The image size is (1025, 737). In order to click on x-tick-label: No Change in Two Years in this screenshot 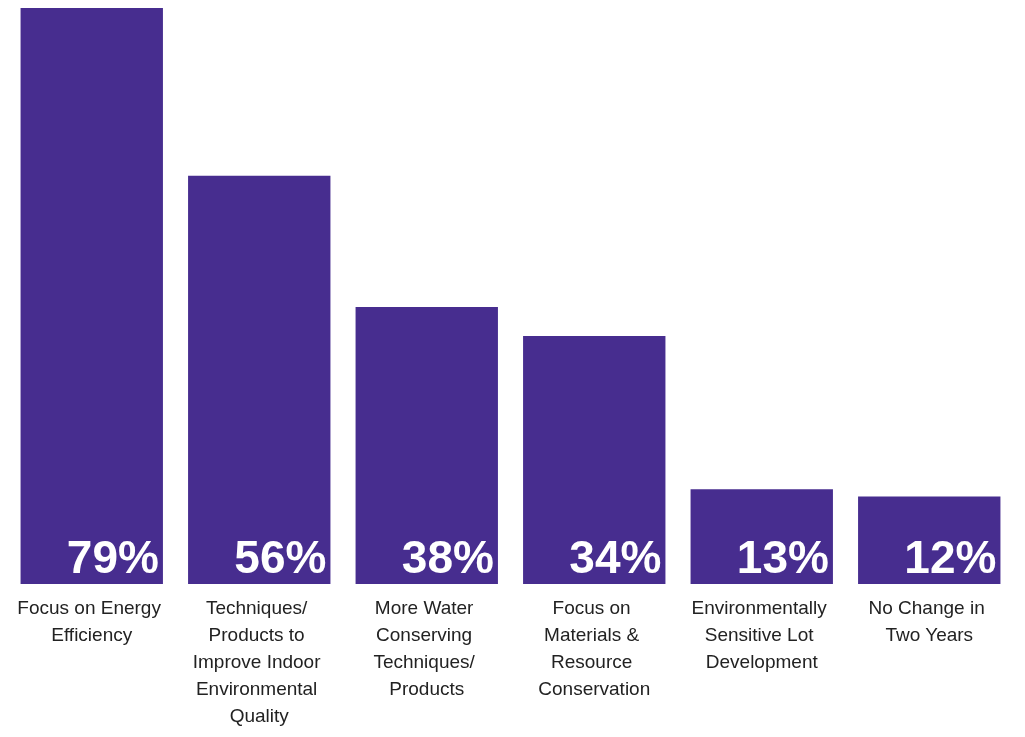, I will do `click(929, 621)`.